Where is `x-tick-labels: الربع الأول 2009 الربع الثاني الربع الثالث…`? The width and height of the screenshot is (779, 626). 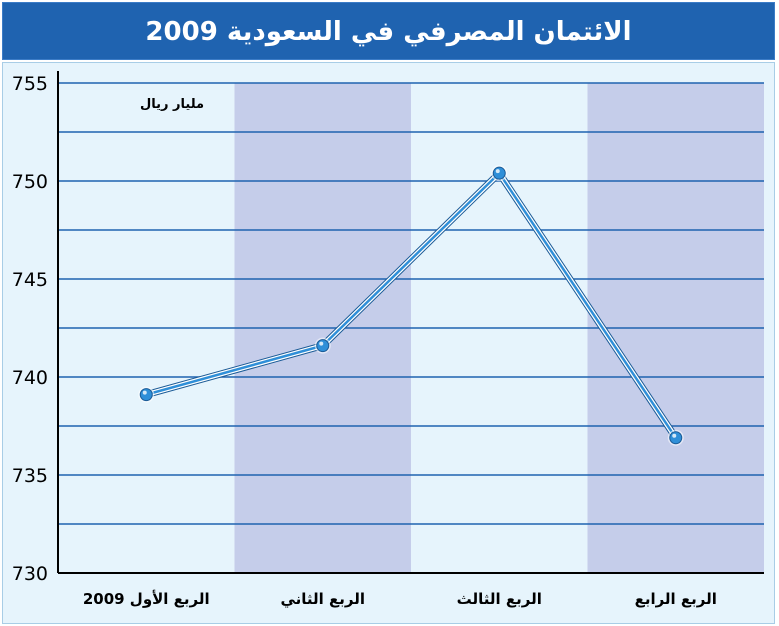 x-tick-labels: الربع الأول 2009 الربع الثاني الربع الثالث… is located at coordinates (400, 599).